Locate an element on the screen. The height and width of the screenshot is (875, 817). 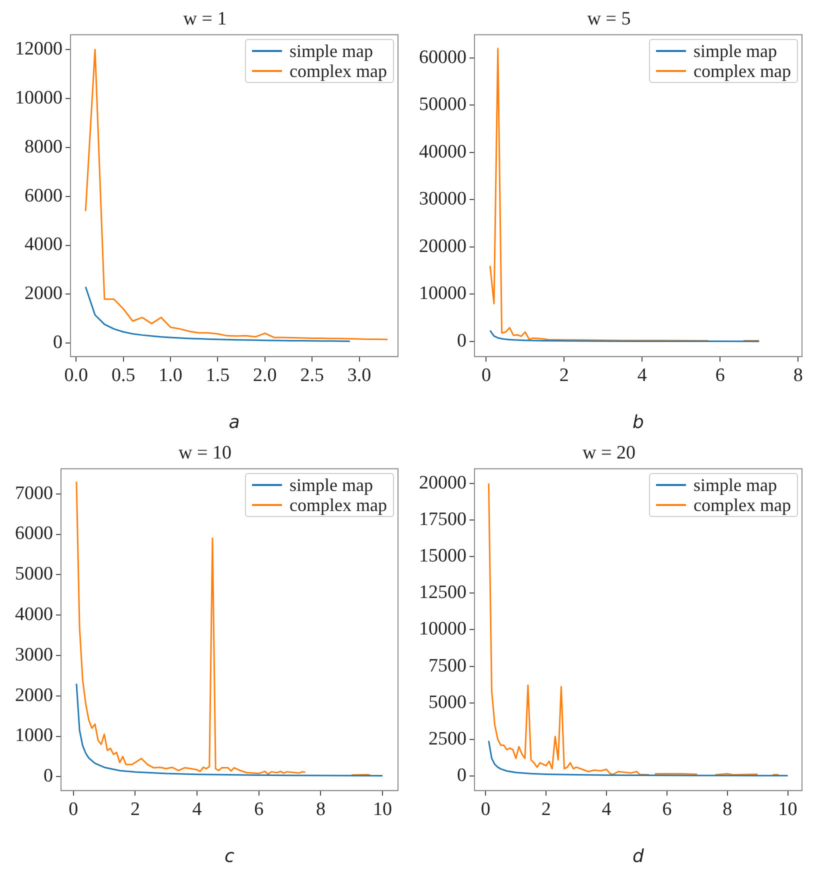
x-axis-title: b is located at coordinates (638, 422).